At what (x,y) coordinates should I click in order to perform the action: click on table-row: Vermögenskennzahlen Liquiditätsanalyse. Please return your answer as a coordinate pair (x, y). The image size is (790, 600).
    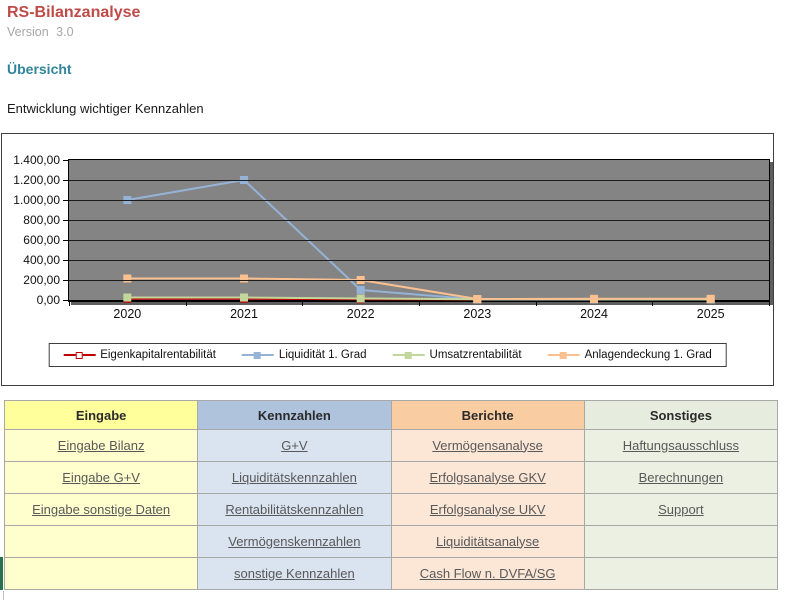
    Looking at the image, I should click on (391, 541).